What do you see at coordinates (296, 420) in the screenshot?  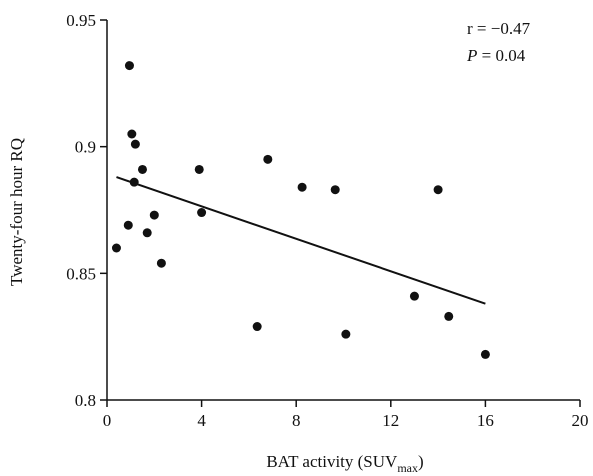 I see `x-tick-label: 8` at bounding box center [296, 420].